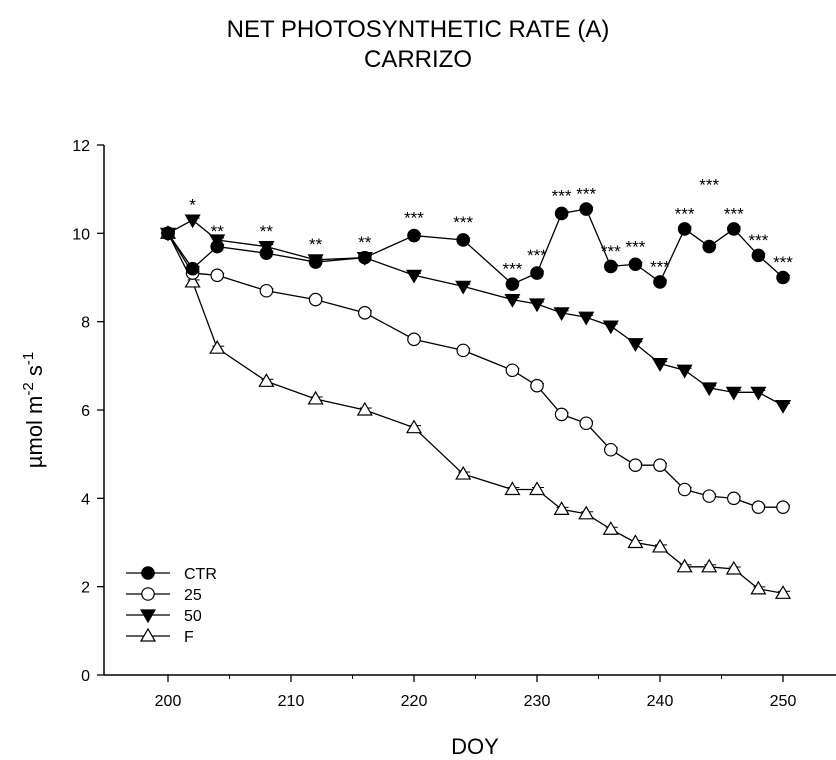 The width and height of the screenshot is (836, 760). Describe the element at coordinates (193, 595) in the screenshot. I see `legend-label: 25` at that location.